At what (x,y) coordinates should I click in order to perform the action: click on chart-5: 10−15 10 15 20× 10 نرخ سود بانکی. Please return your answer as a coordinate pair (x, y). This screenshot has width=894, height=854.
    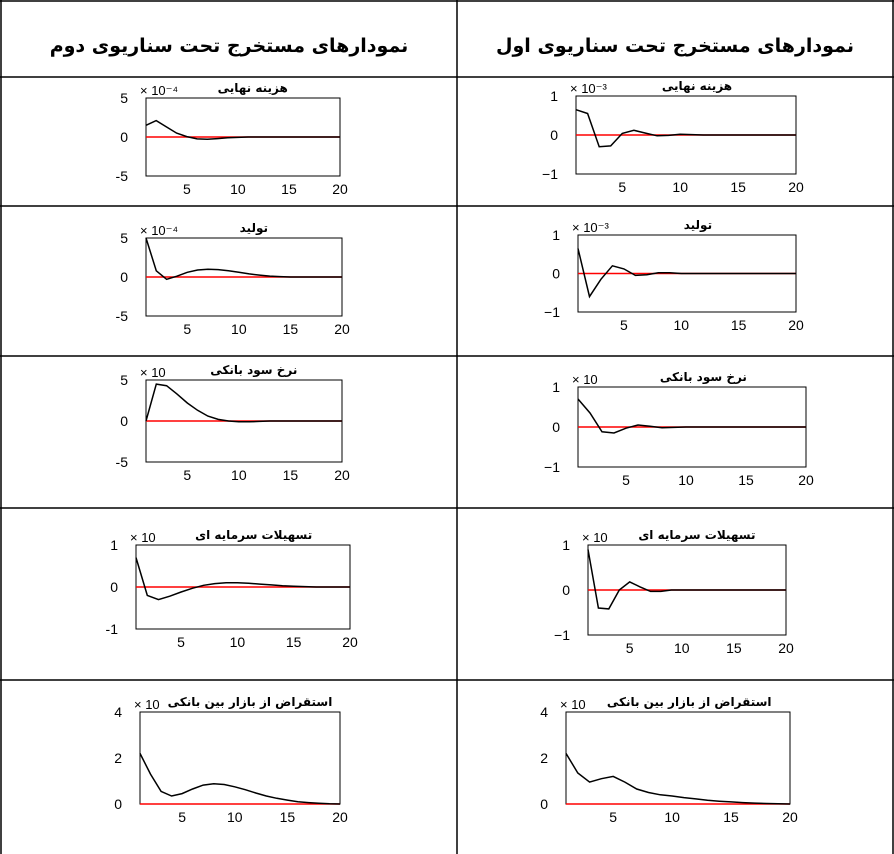
    Looking at the image, I should click on (679, 429).